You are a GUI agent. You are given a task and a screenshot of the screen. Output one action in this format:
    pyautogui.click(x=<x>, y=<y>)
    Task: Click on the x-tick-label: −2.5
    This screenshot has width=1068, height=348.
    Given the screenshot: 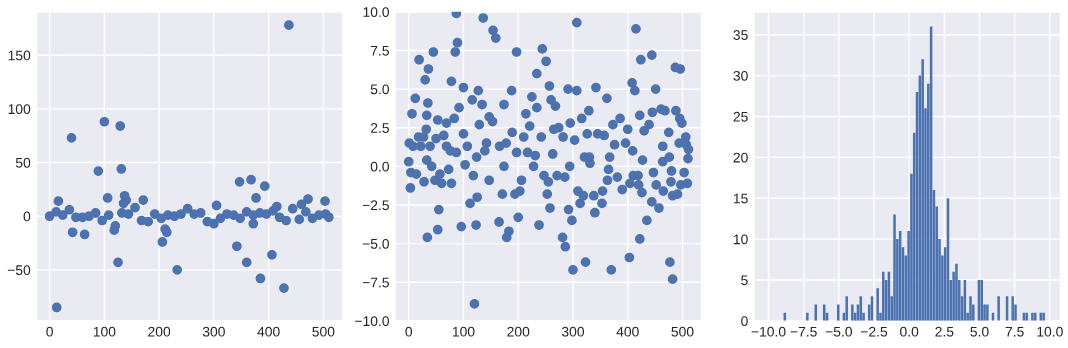 What is the action you would take?
    pyautogui.click(x=874, y=331)
    